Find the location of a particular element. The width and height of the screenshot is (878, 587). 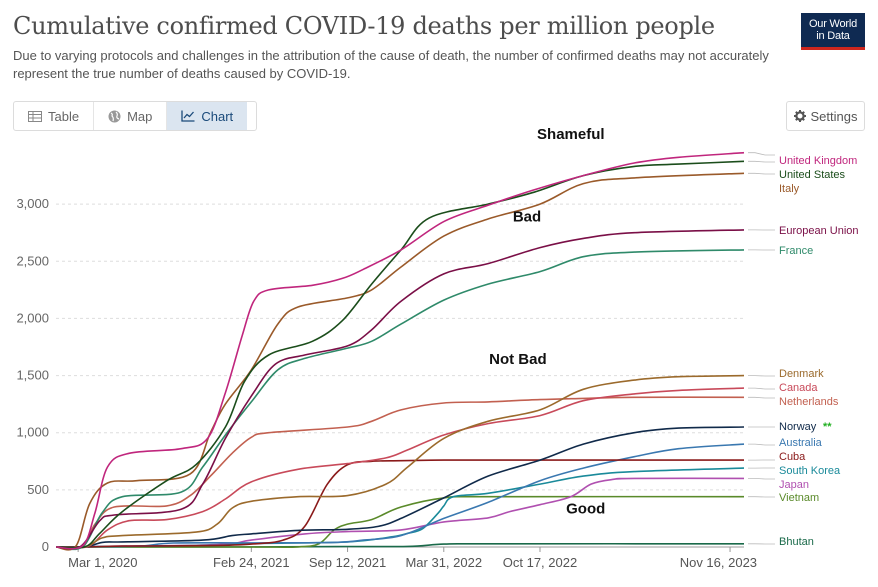

series-label-bhutan: Bhutan is located at coordinates (796, 542).